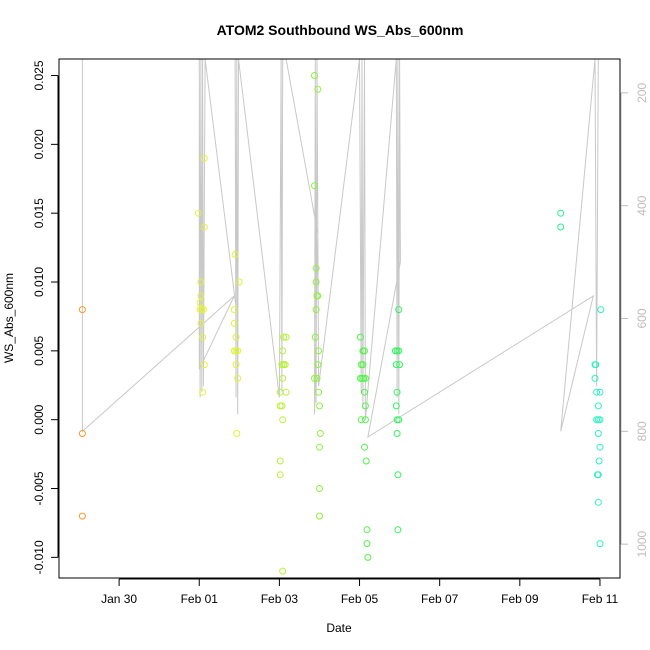  Describe the element at coordinates (119, 599) in the screenshot. I see `x-tick-label: Jan 30` at that location.